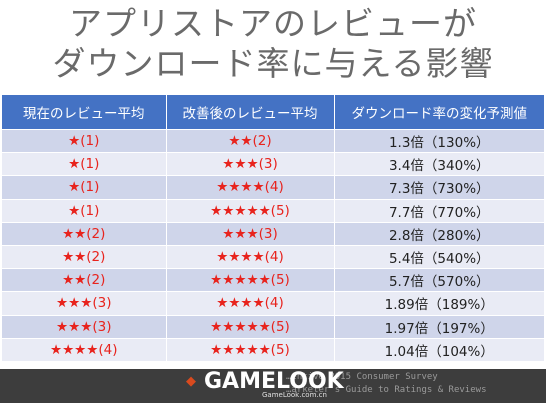 The width and height of the screenshot is (546, 403). What do you see at coordinates (439, 326) in the screenshot?
I see `download-change-cell: 1.97倍（197%）` at bounding box center [439, 326].